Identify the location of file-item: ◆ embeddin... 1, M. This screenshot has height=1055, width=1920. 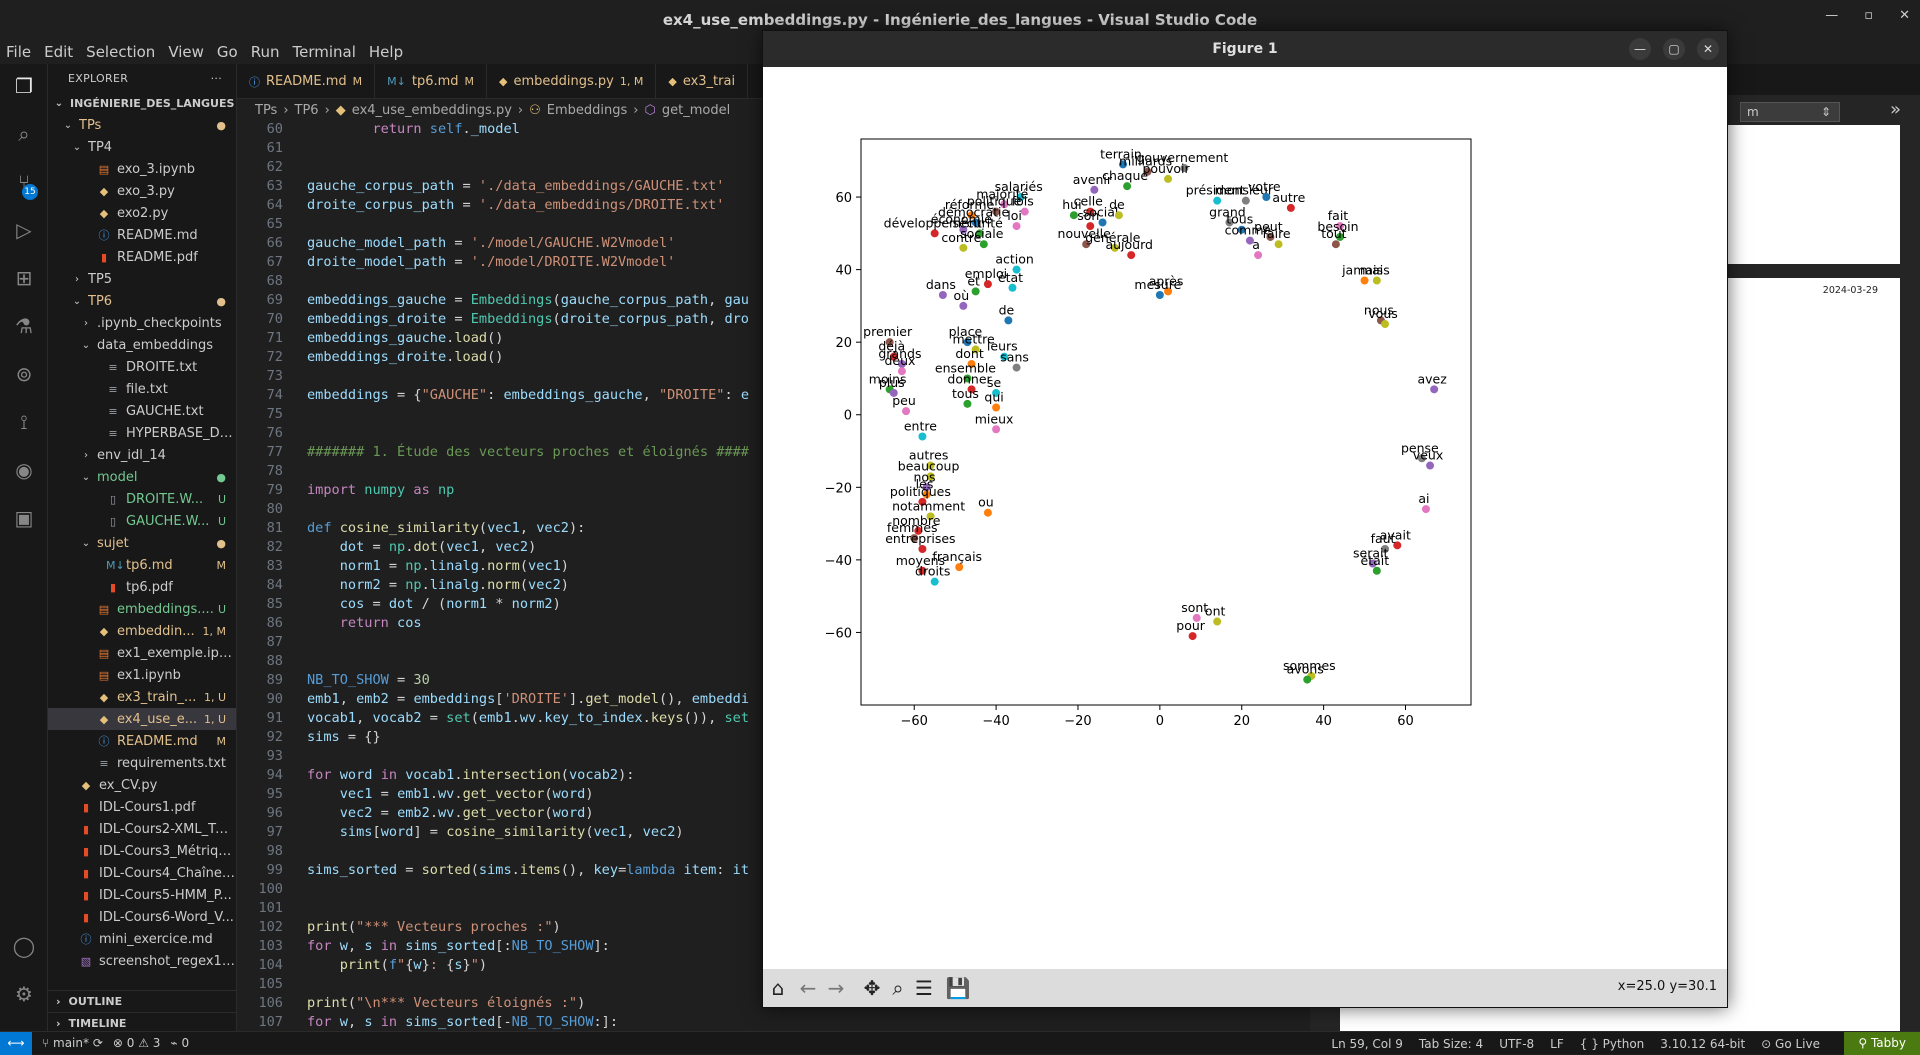
(142, 631).